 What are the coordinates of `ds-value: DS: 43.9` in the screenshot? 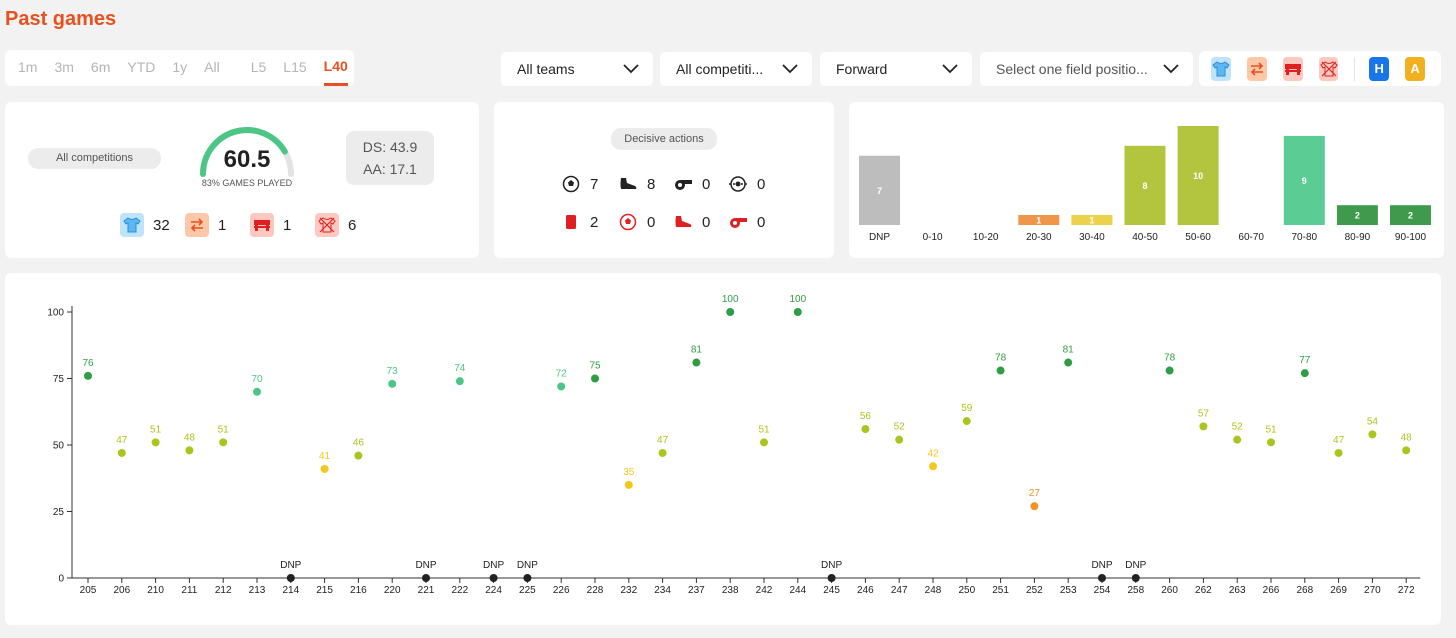 It's located at (390, 147).